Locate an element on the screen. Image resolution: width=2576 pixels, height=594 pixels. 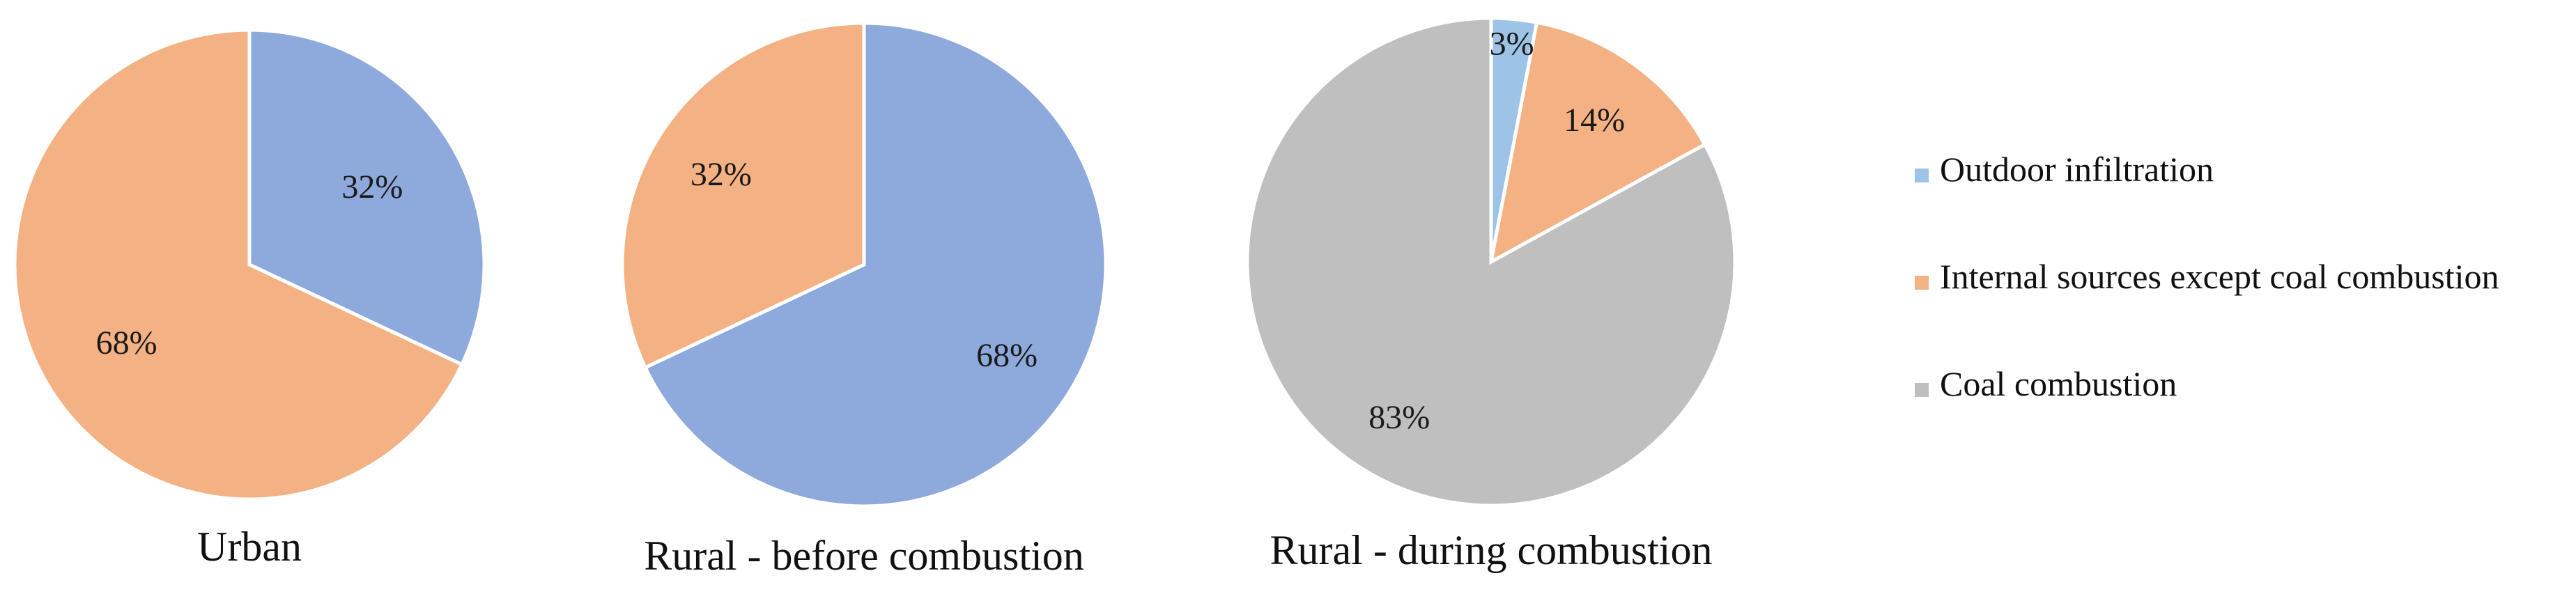
slice-label-outdoor-infiltration: 68% is located at coordinates (1007, 355).